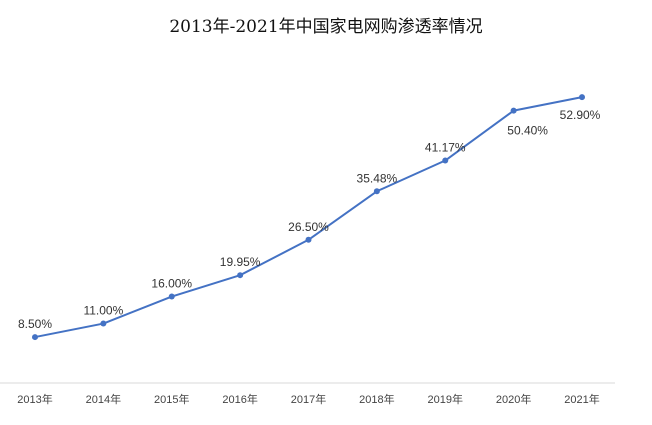  What do you see at coordinates (527, 131) in the screenshot?
I see `data-label: 50.40%` at bounding box center [527, 131].